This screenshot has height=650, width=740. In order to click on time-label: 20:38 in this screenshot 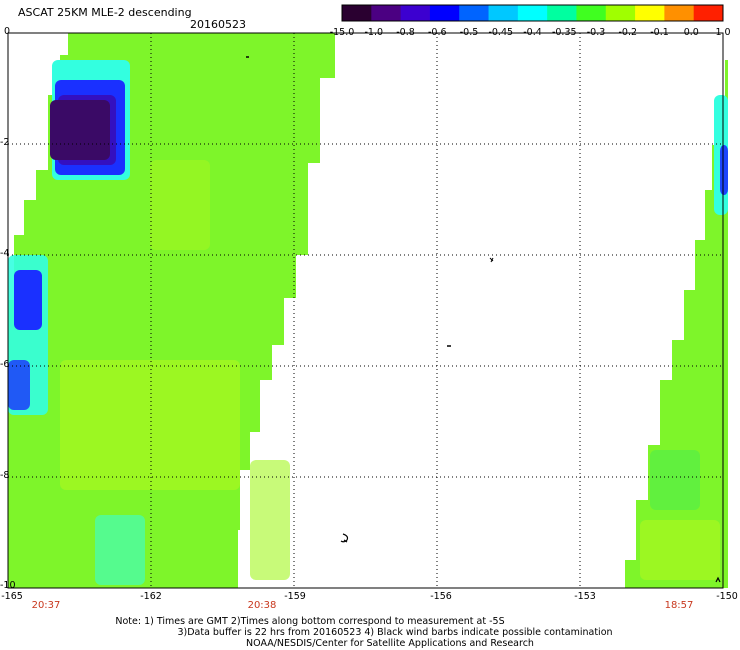, I will do `click(262, 605)`.